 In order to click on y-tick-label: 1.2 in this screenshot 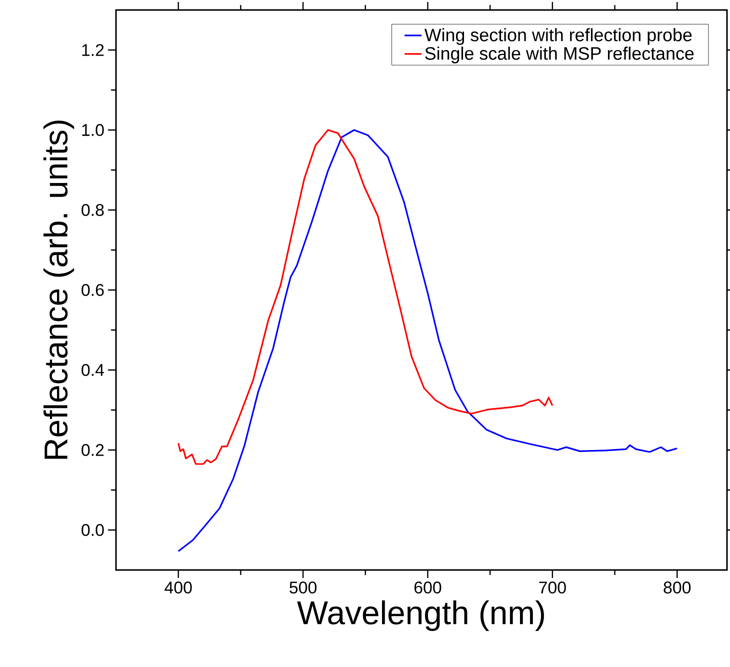, I will do `click(93, 50)`.